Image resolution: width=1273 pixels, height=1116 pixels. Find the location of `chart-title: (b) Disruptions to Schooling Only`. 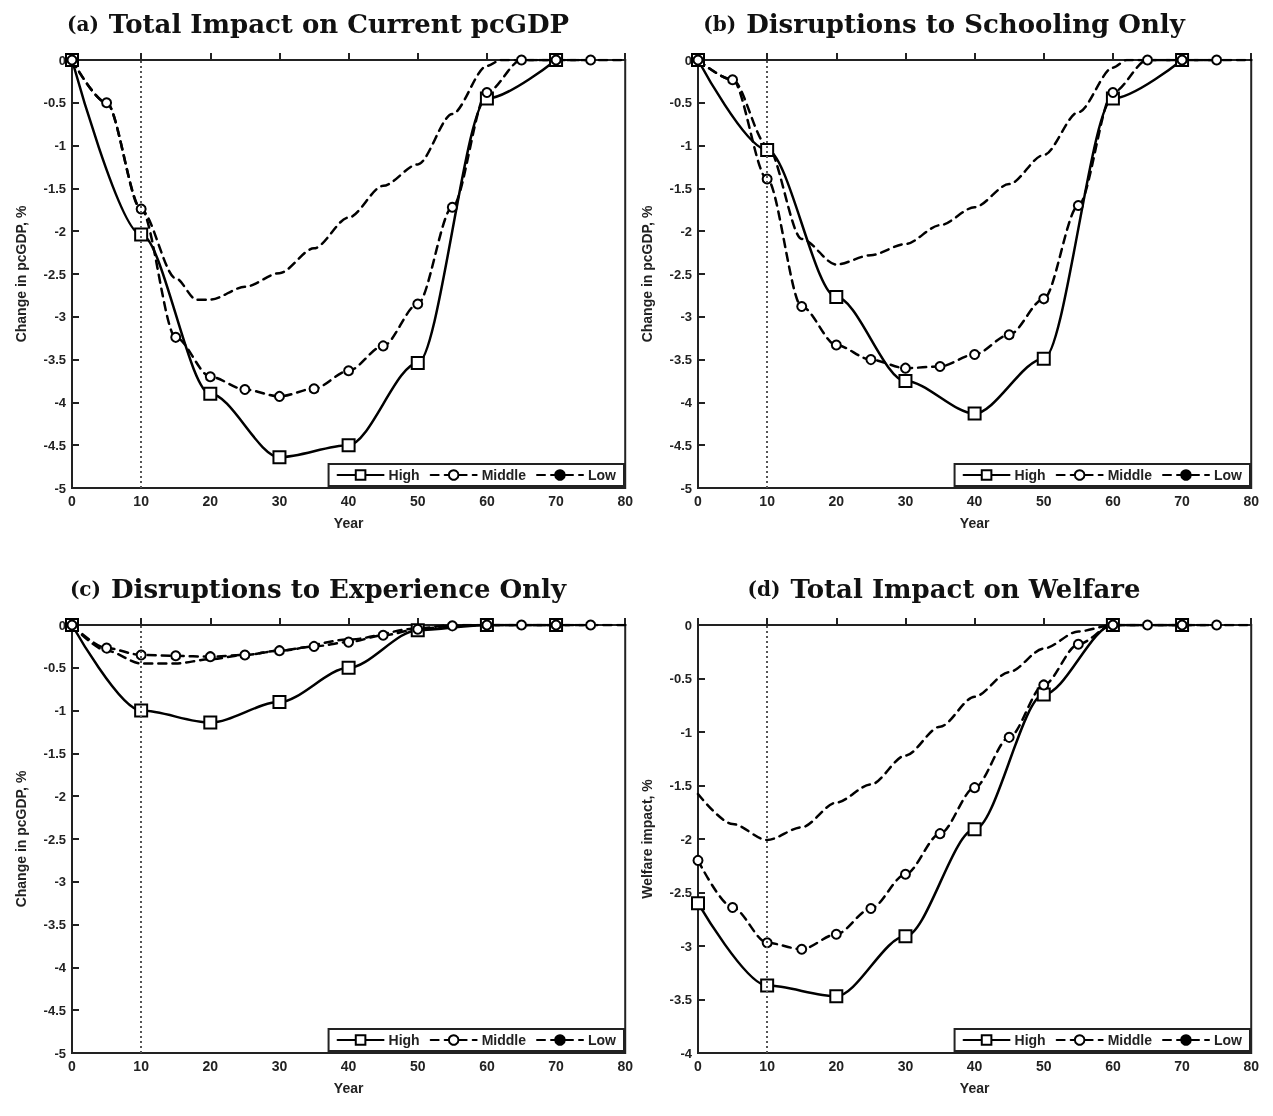

chart-title: (b) Disruptions to Schooling Only is located at coordinates (944, 24).